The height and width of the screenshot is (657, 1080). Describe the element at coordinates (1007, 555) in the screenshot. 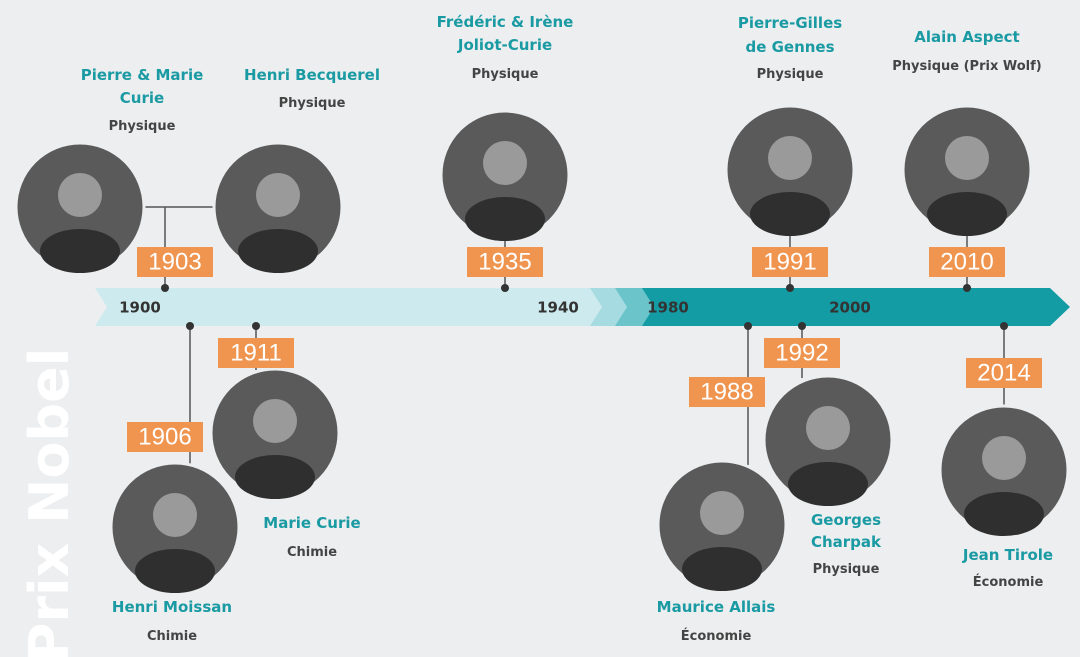

I see `laureate-name: Jean Tirole` at that location.